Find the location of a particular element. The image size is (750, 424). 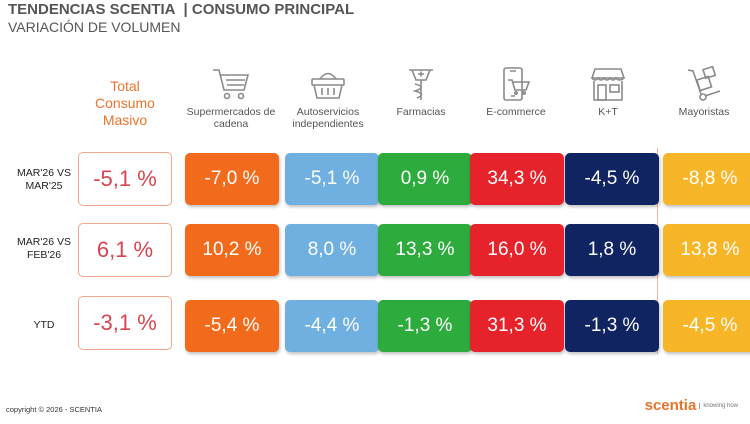

value-cell-autoservicios: 8,0 % is located at coordinates (332, 250).